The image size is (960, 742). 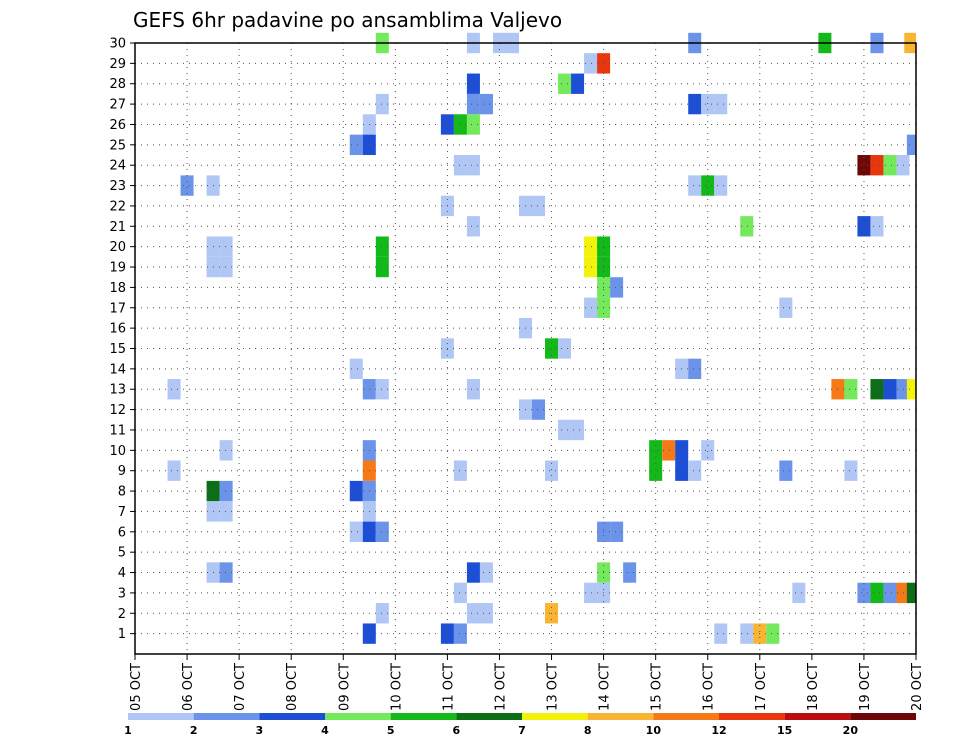 I want to click on y-tick-label: 21, so click(x=117, y=227).